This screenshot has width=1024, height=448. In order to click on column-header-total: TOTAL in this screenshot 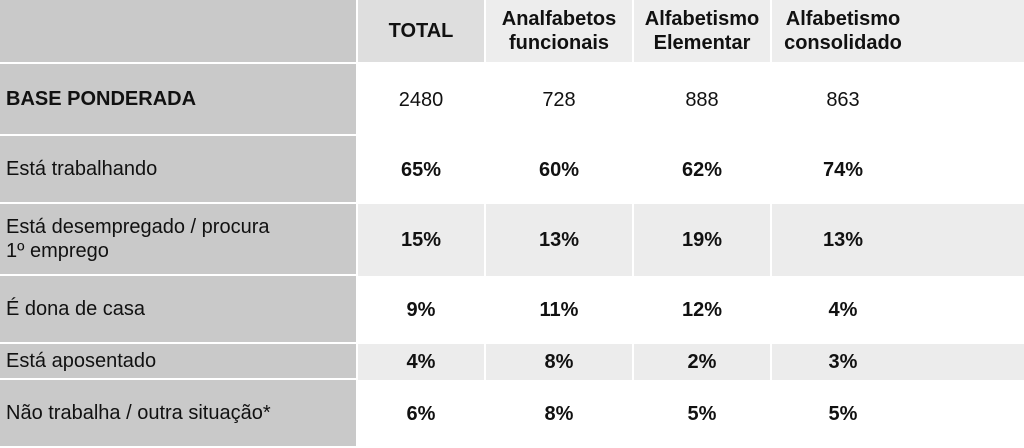, I will do `click(420, 32)`.